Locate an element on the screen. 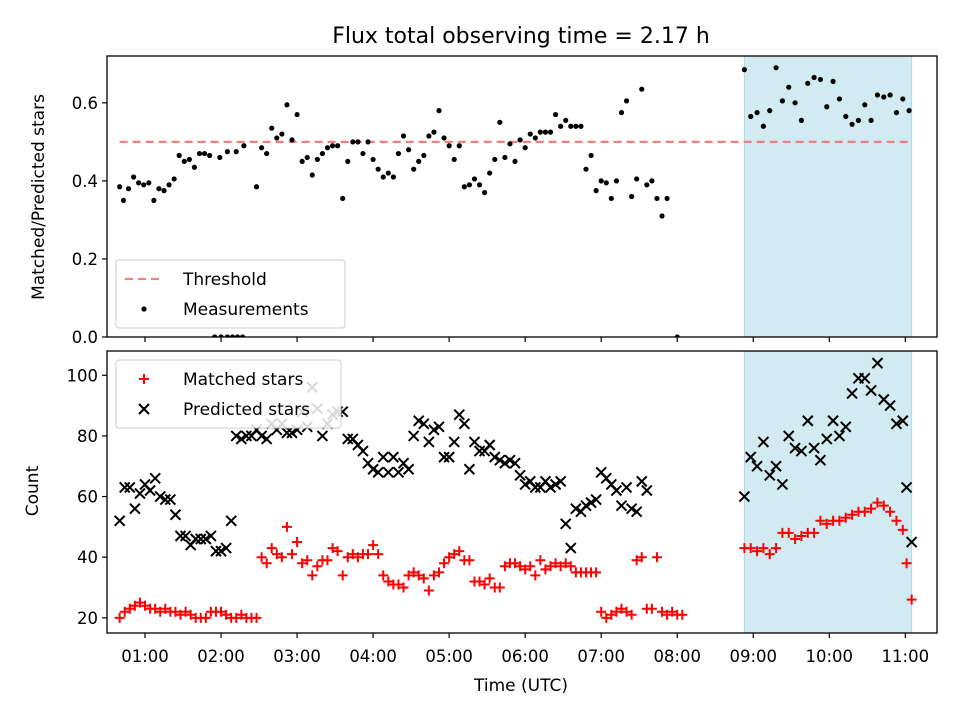  x-axis-label: Time (UTC) is located at coordinates (520, 686).